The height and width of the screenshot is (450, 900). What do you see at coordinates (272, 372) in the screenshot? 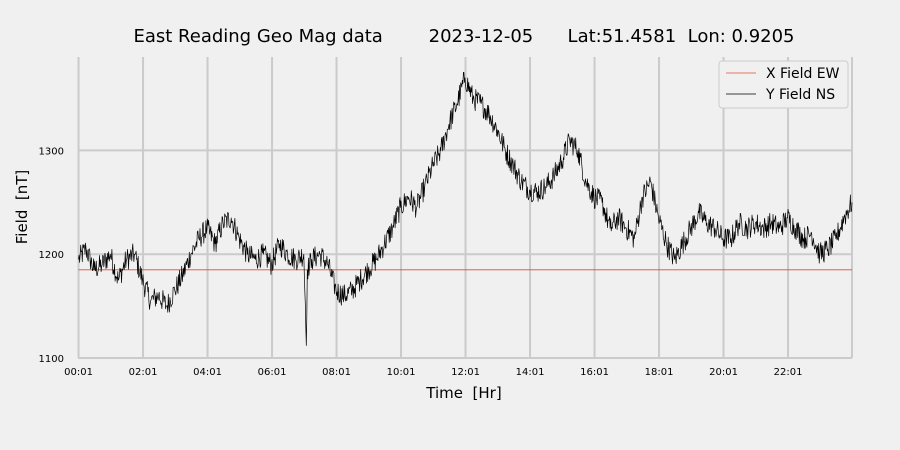
I see `x-tick-label: 06:01` at bounding box center [272, 372].